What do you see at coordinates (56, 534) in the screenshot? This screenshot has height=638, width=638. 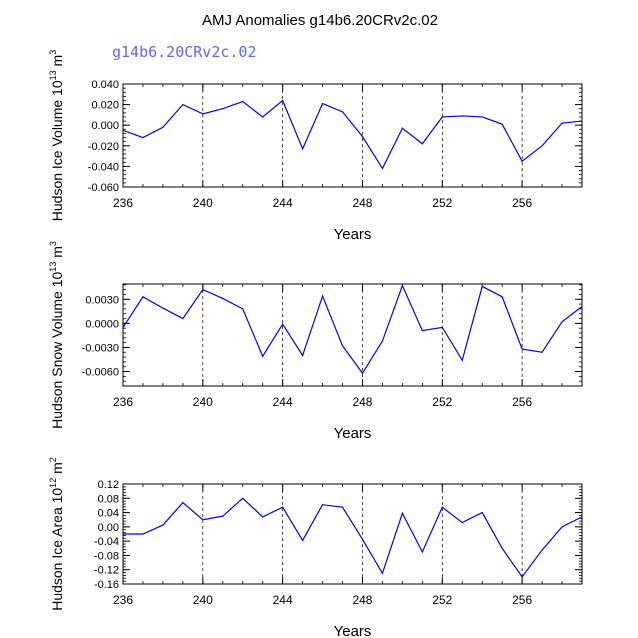 I see `y-axis-label: Hudson Ice Area 1012 m2` at bounding box center [56, 534].